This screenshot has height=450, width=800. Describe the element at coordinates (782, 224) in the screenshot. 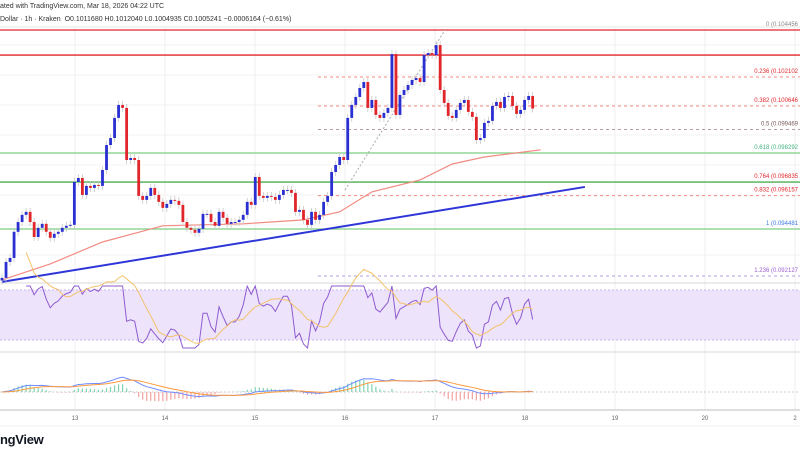

I see `fib-level-label: 1 (0.094481` at that location.